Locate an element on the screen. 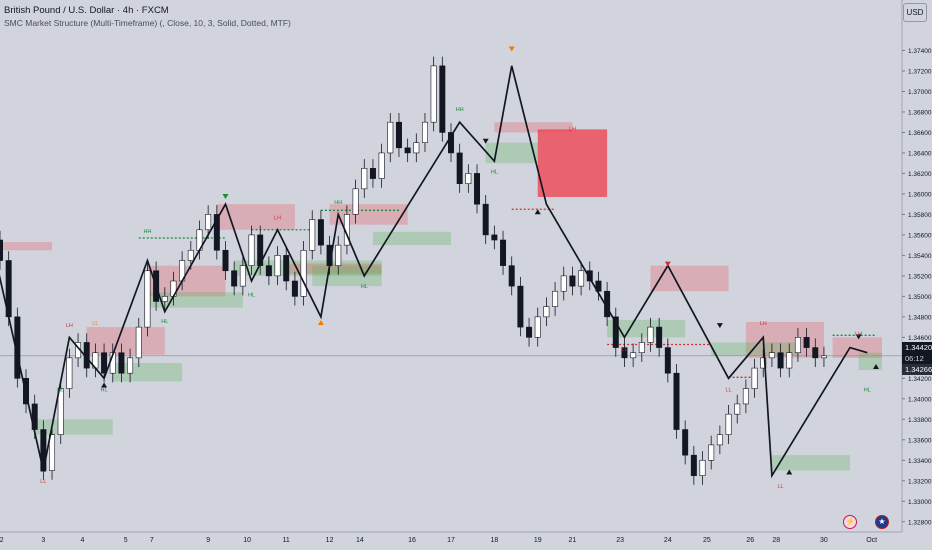 This screenshot has height=550, width=932. x-tick-label: 11 is located at coordinates (286, 540).